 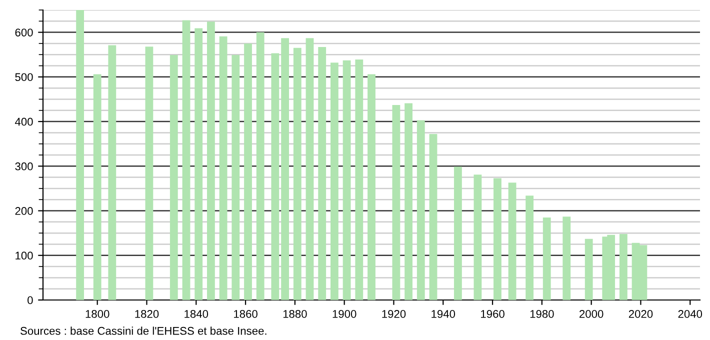 What do you see at coordinates (344, 314) in the screenshot?
I see `x-tick-label: 1900` at bounding box center [344, 314].